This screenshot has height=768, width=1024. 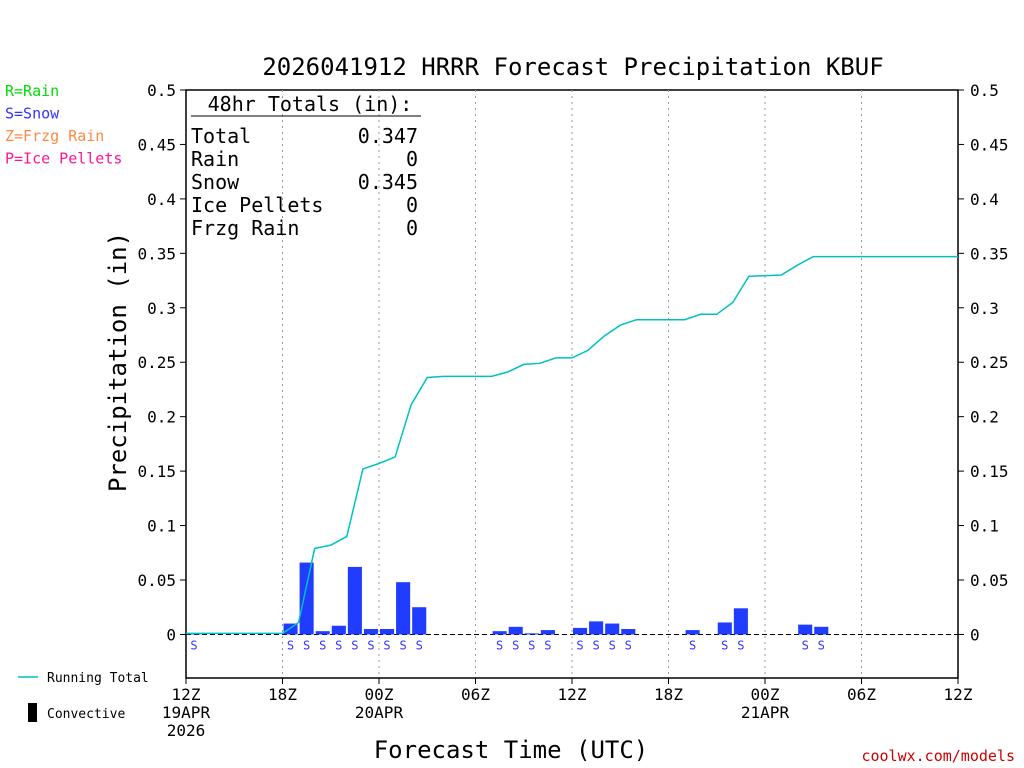 What do you see at coordinates (186, 730) in the screenshot?
I see `xtick-label-0-2: 2026` at bounding box center [186, 730].